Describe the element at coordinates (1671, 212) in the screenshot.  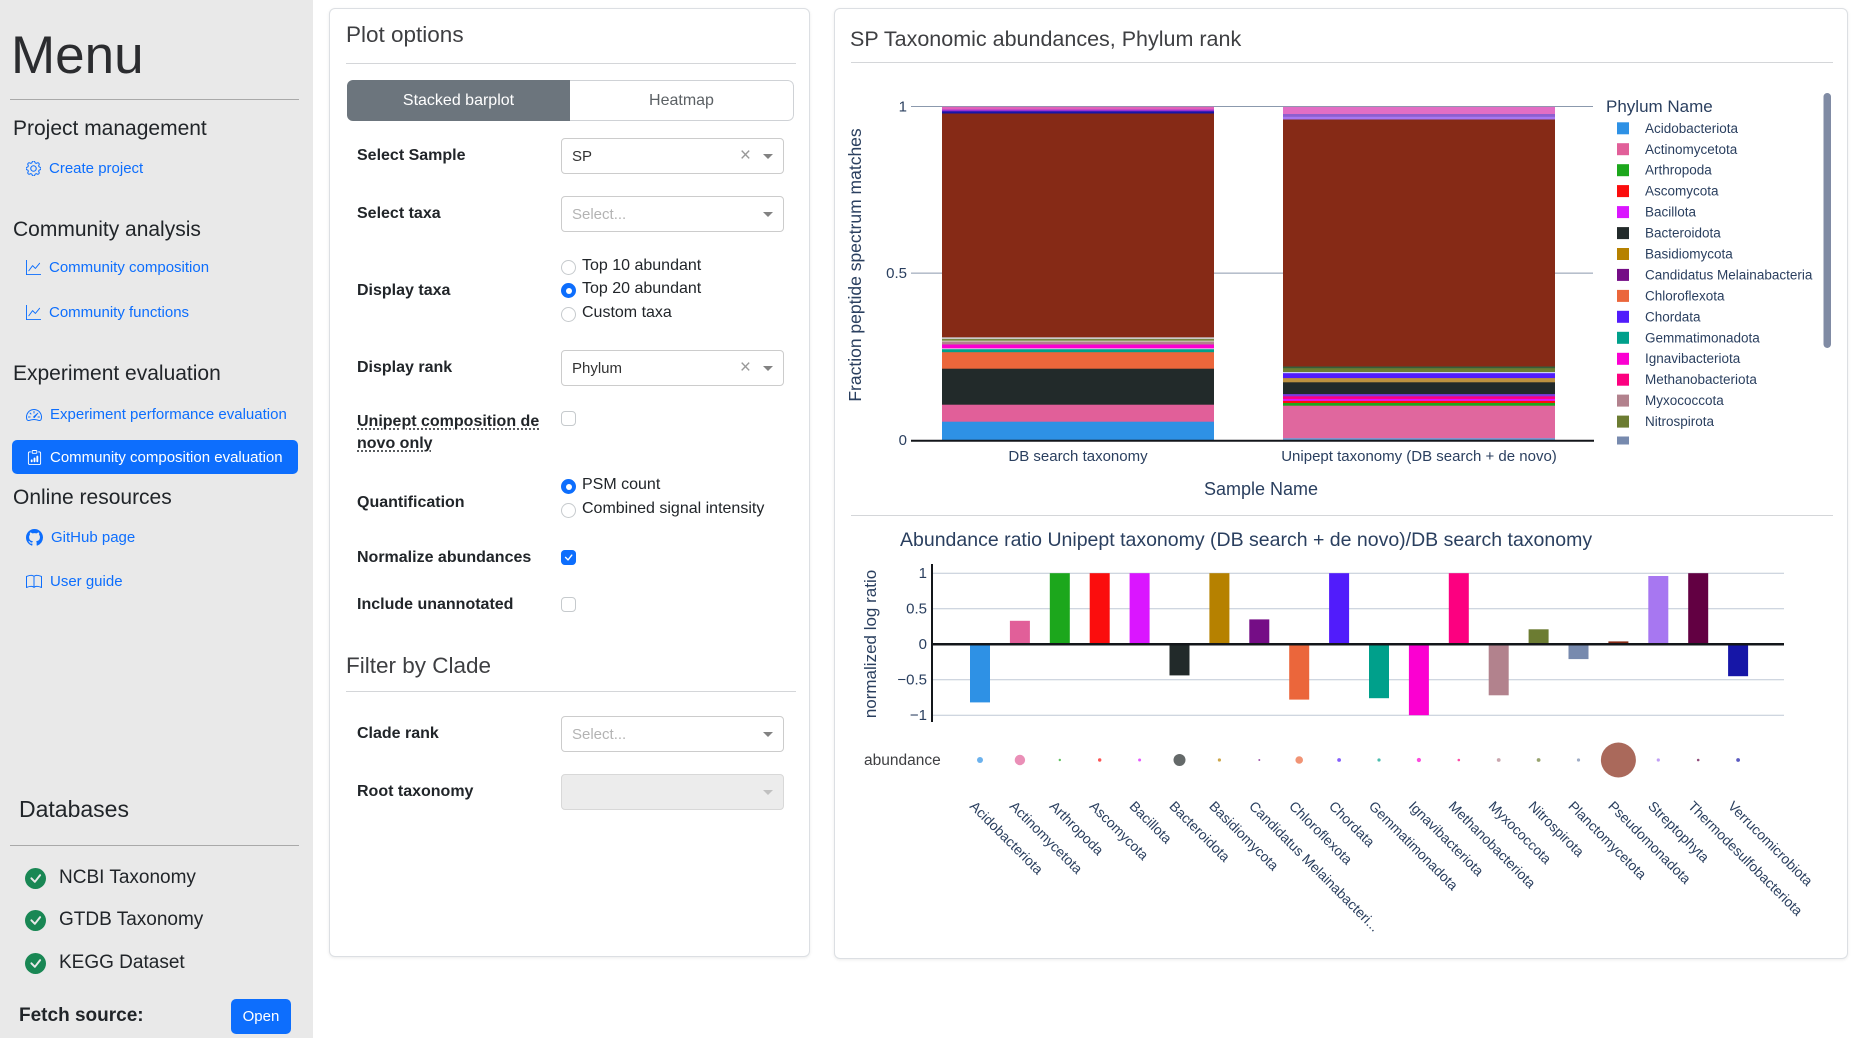
I see `svg-text: Bacillota` at that location.